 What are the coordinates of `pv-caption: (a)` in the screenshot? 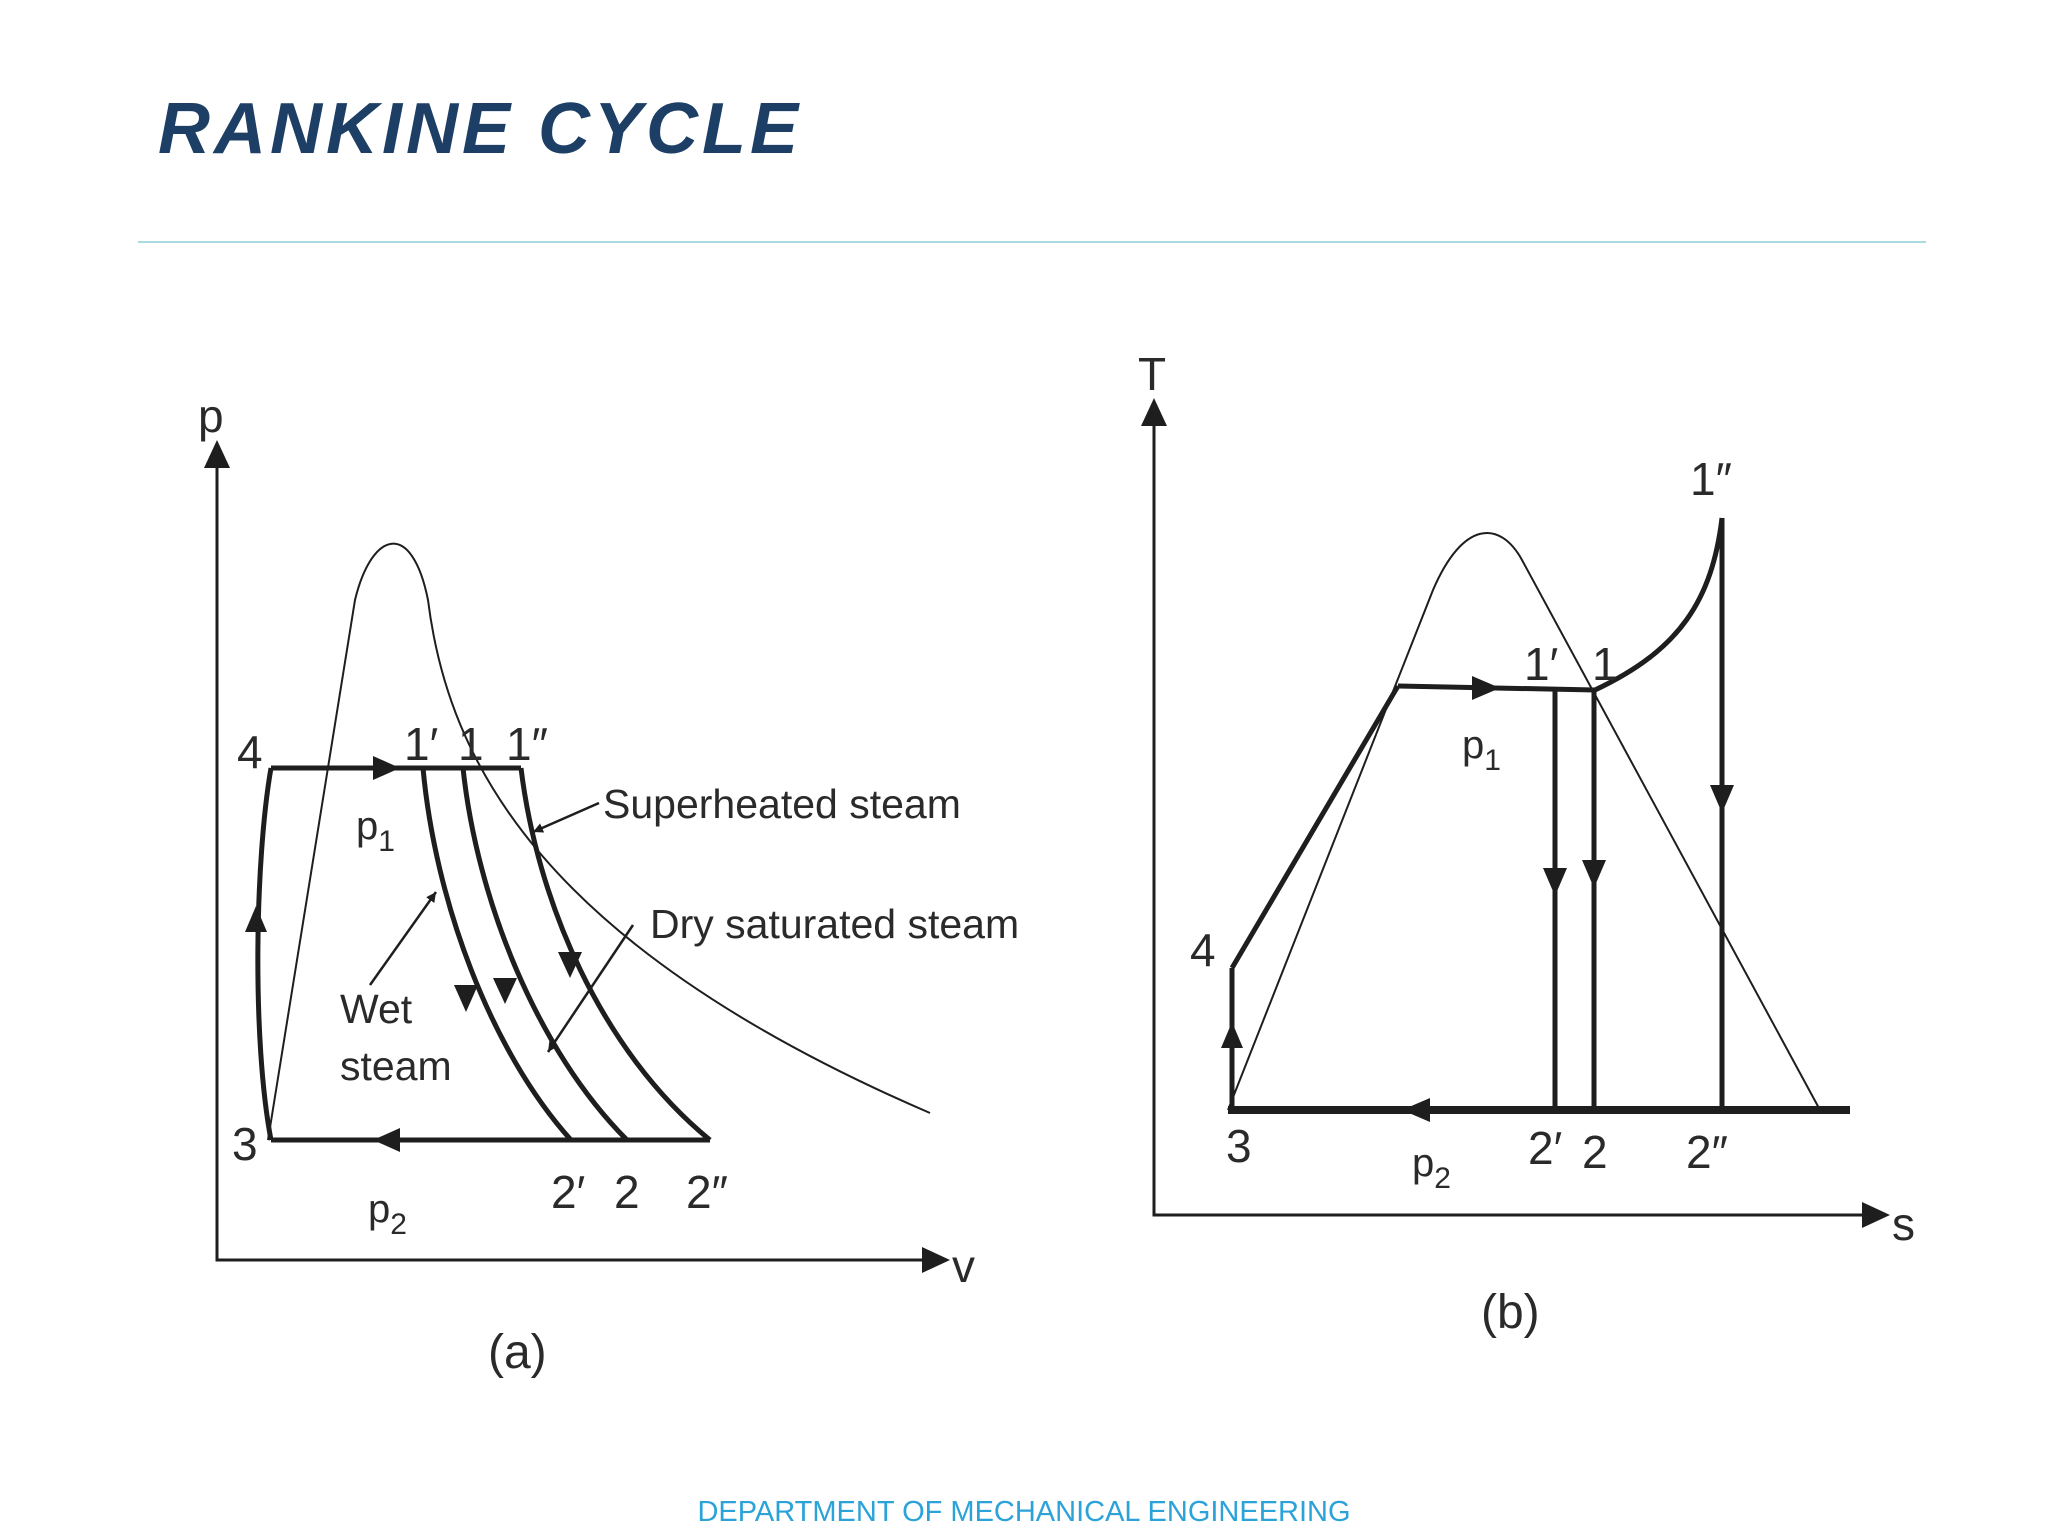 It's located at (517, 1352).